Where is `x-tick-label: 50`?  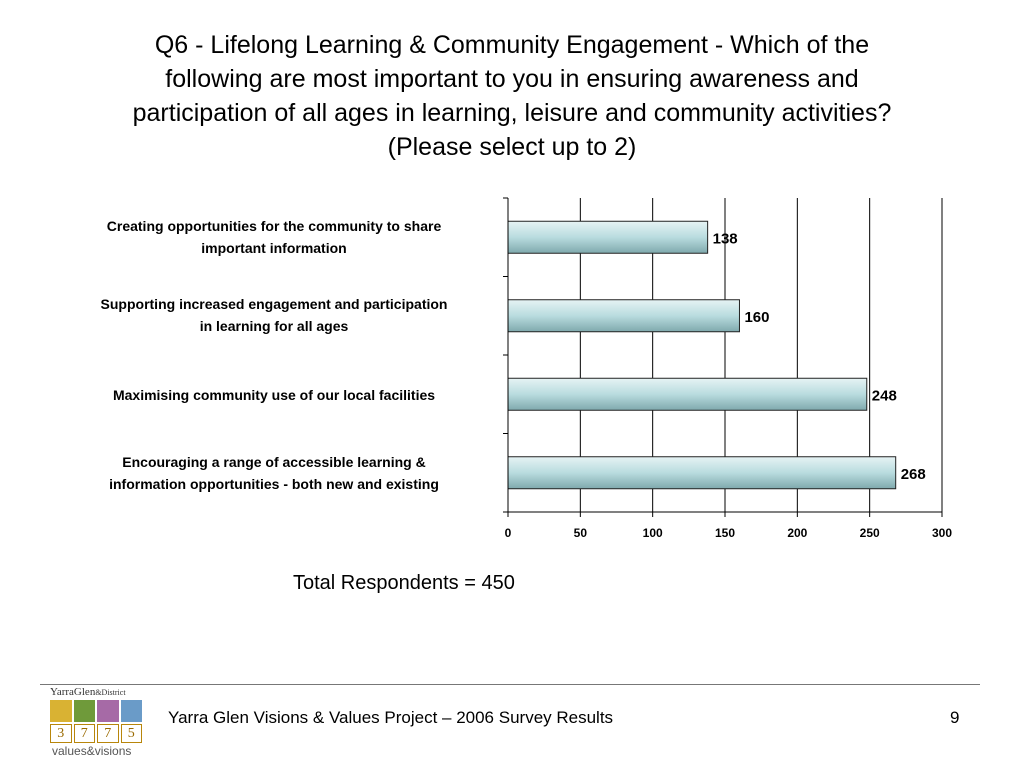
x-tick-label: 50 is located at coordinates (581, 533).